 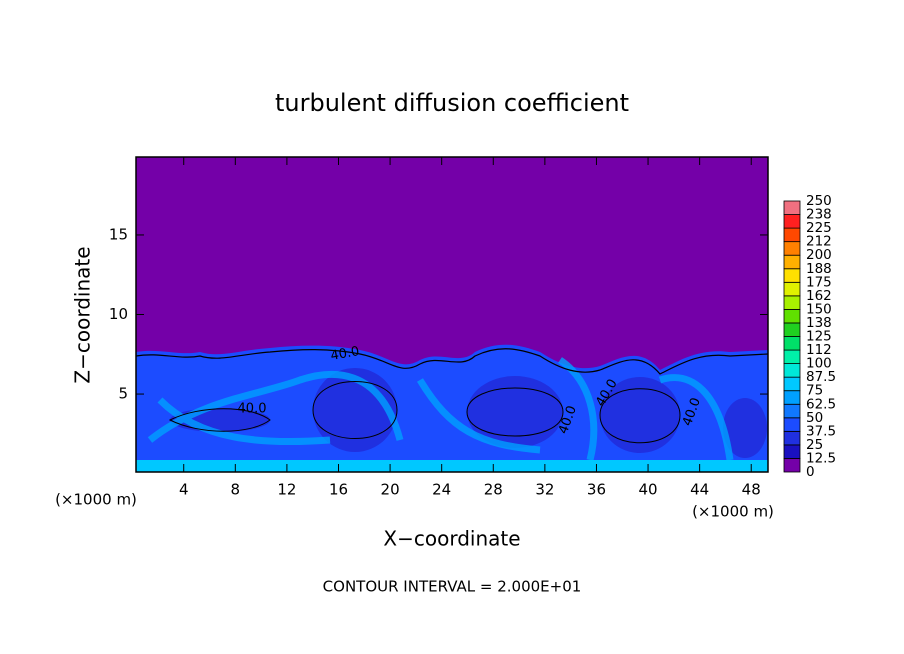 I want to click on x-tick-label: 32, so click(x=544, y=490).